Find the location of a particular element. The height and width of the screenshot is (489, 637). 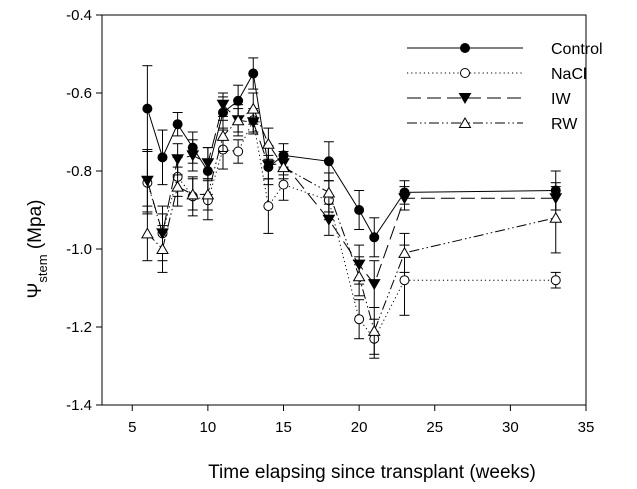

x-tick-label: 20 is located at coordinates (359, 427).